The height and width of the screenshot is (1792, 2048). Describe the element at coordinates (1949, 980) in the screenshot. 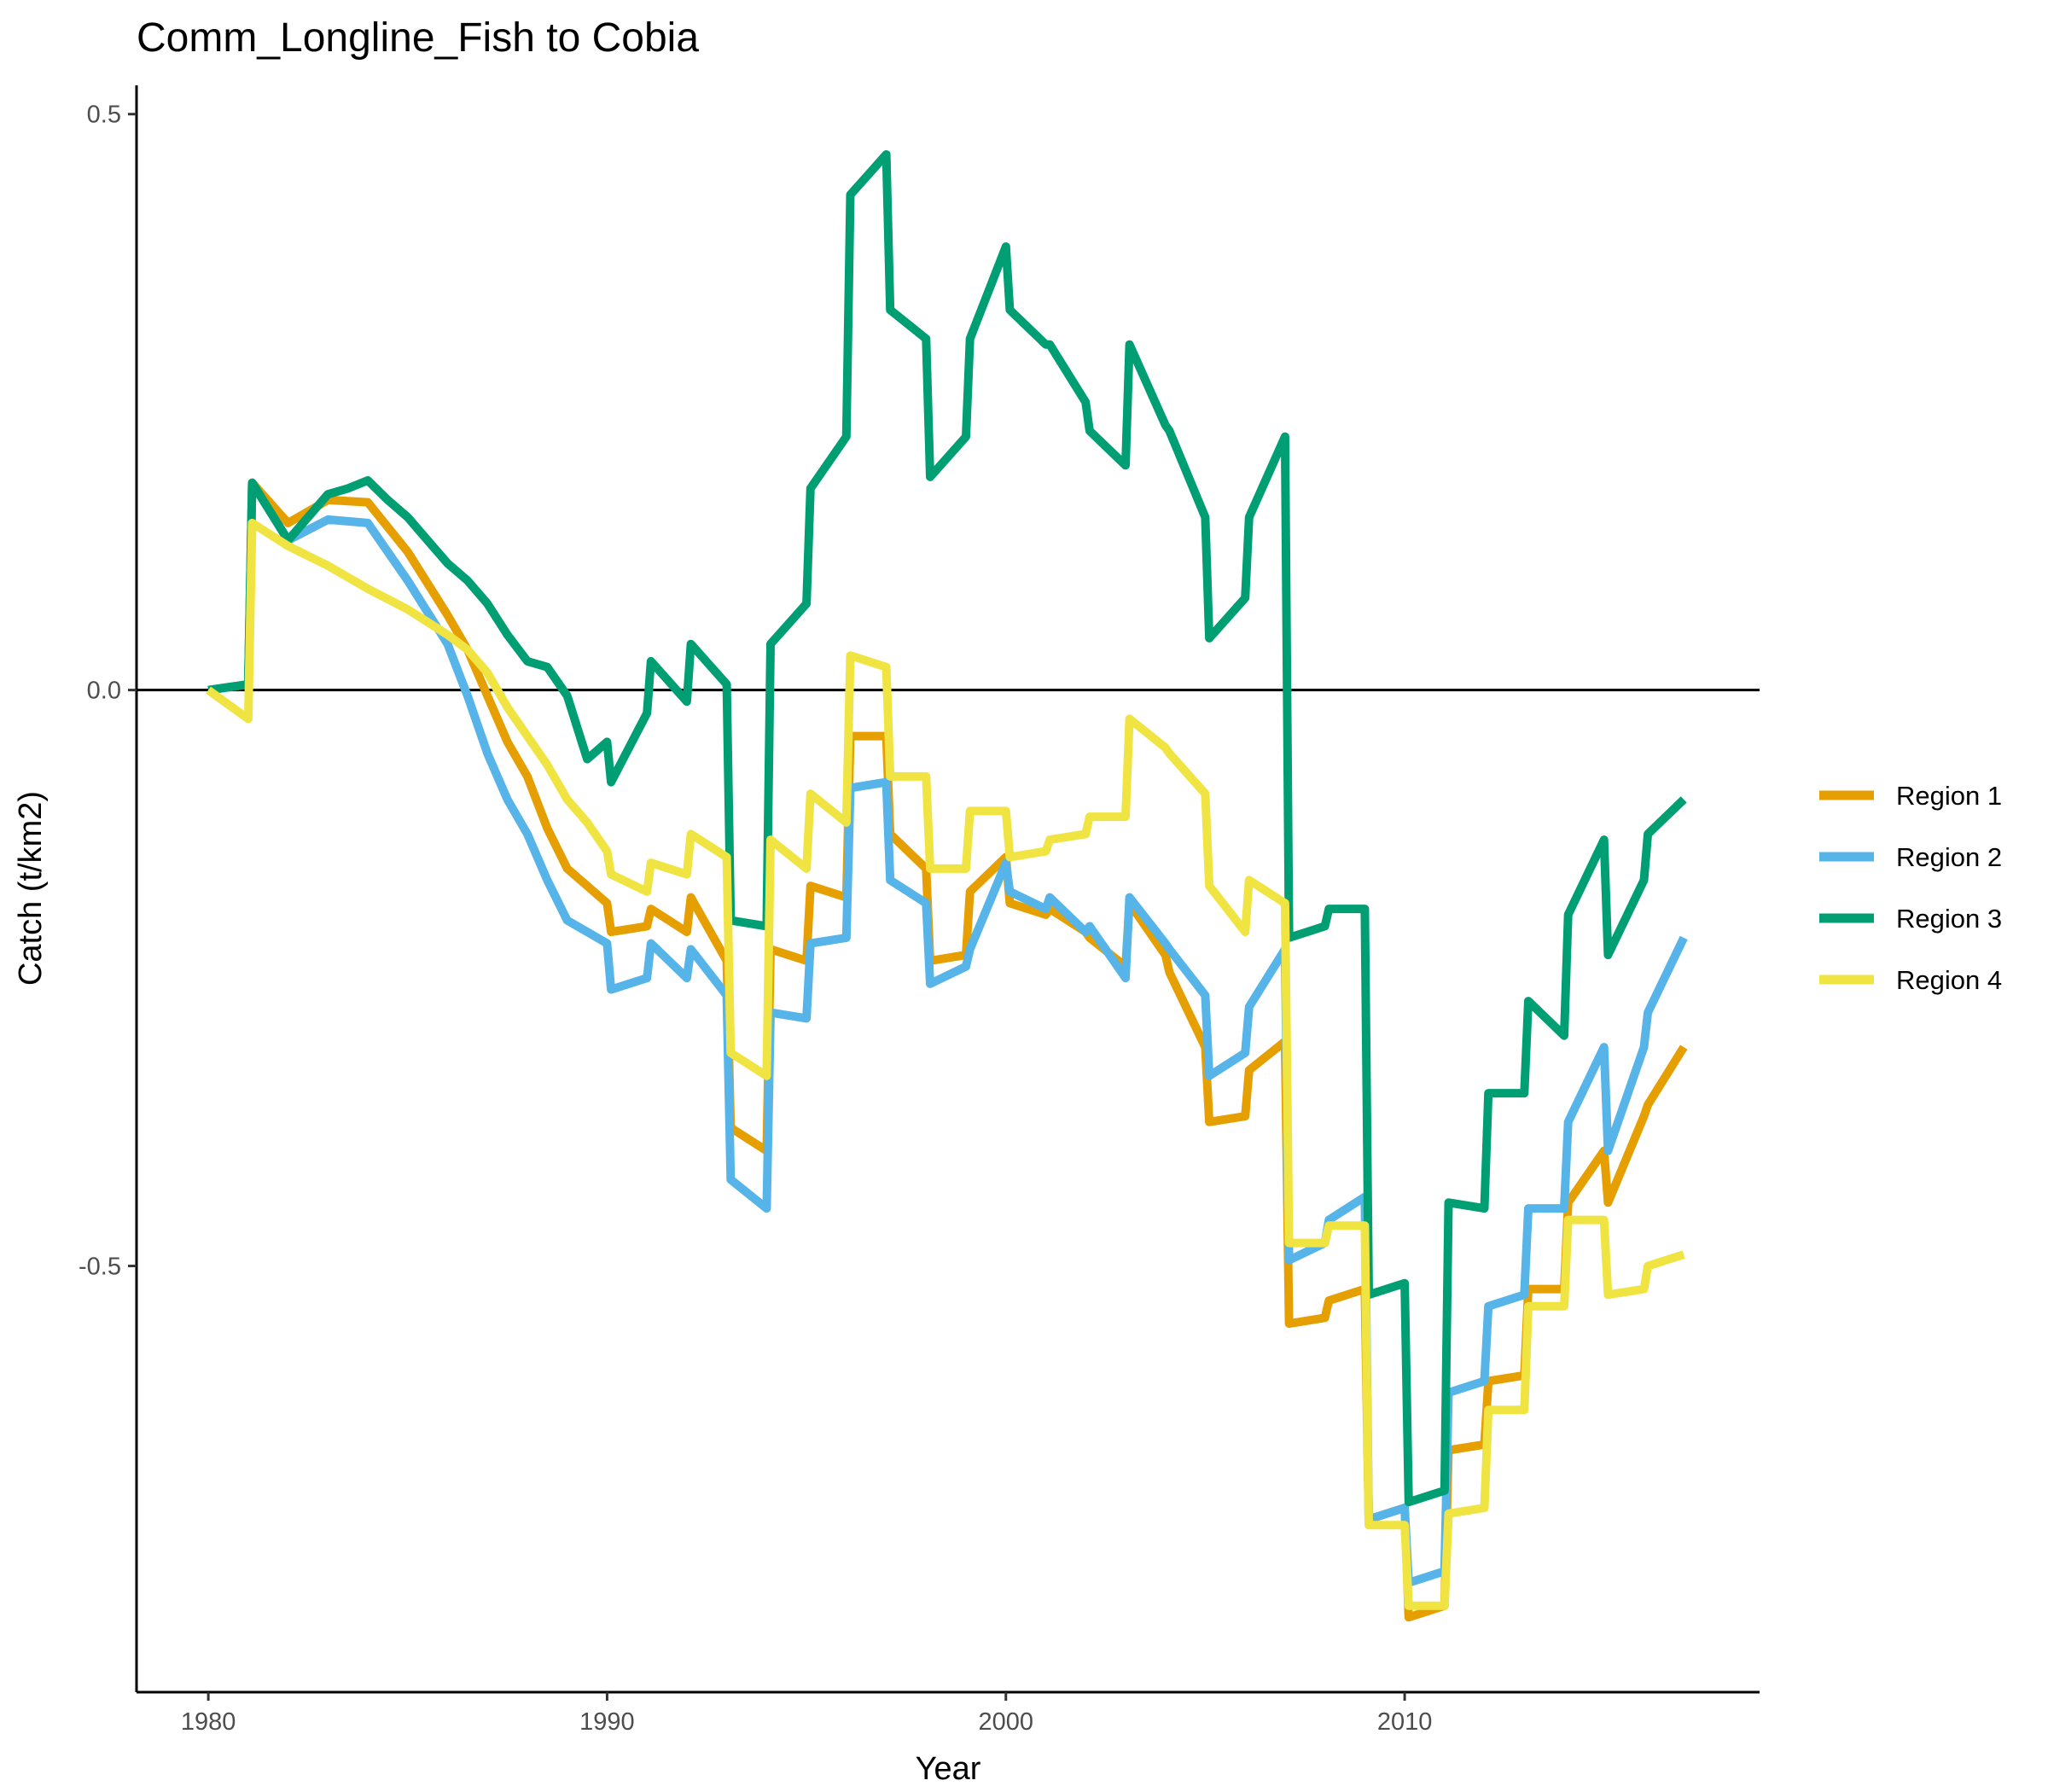

I see `legend-label-region-4: Region 4` at that location.